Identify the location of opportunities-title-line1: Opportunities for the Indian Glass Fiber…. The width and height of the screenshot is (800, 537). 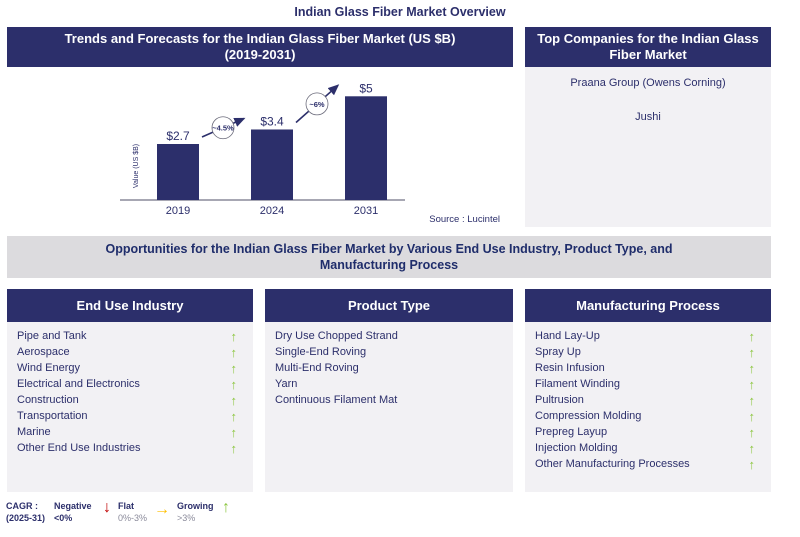
(389, 248).